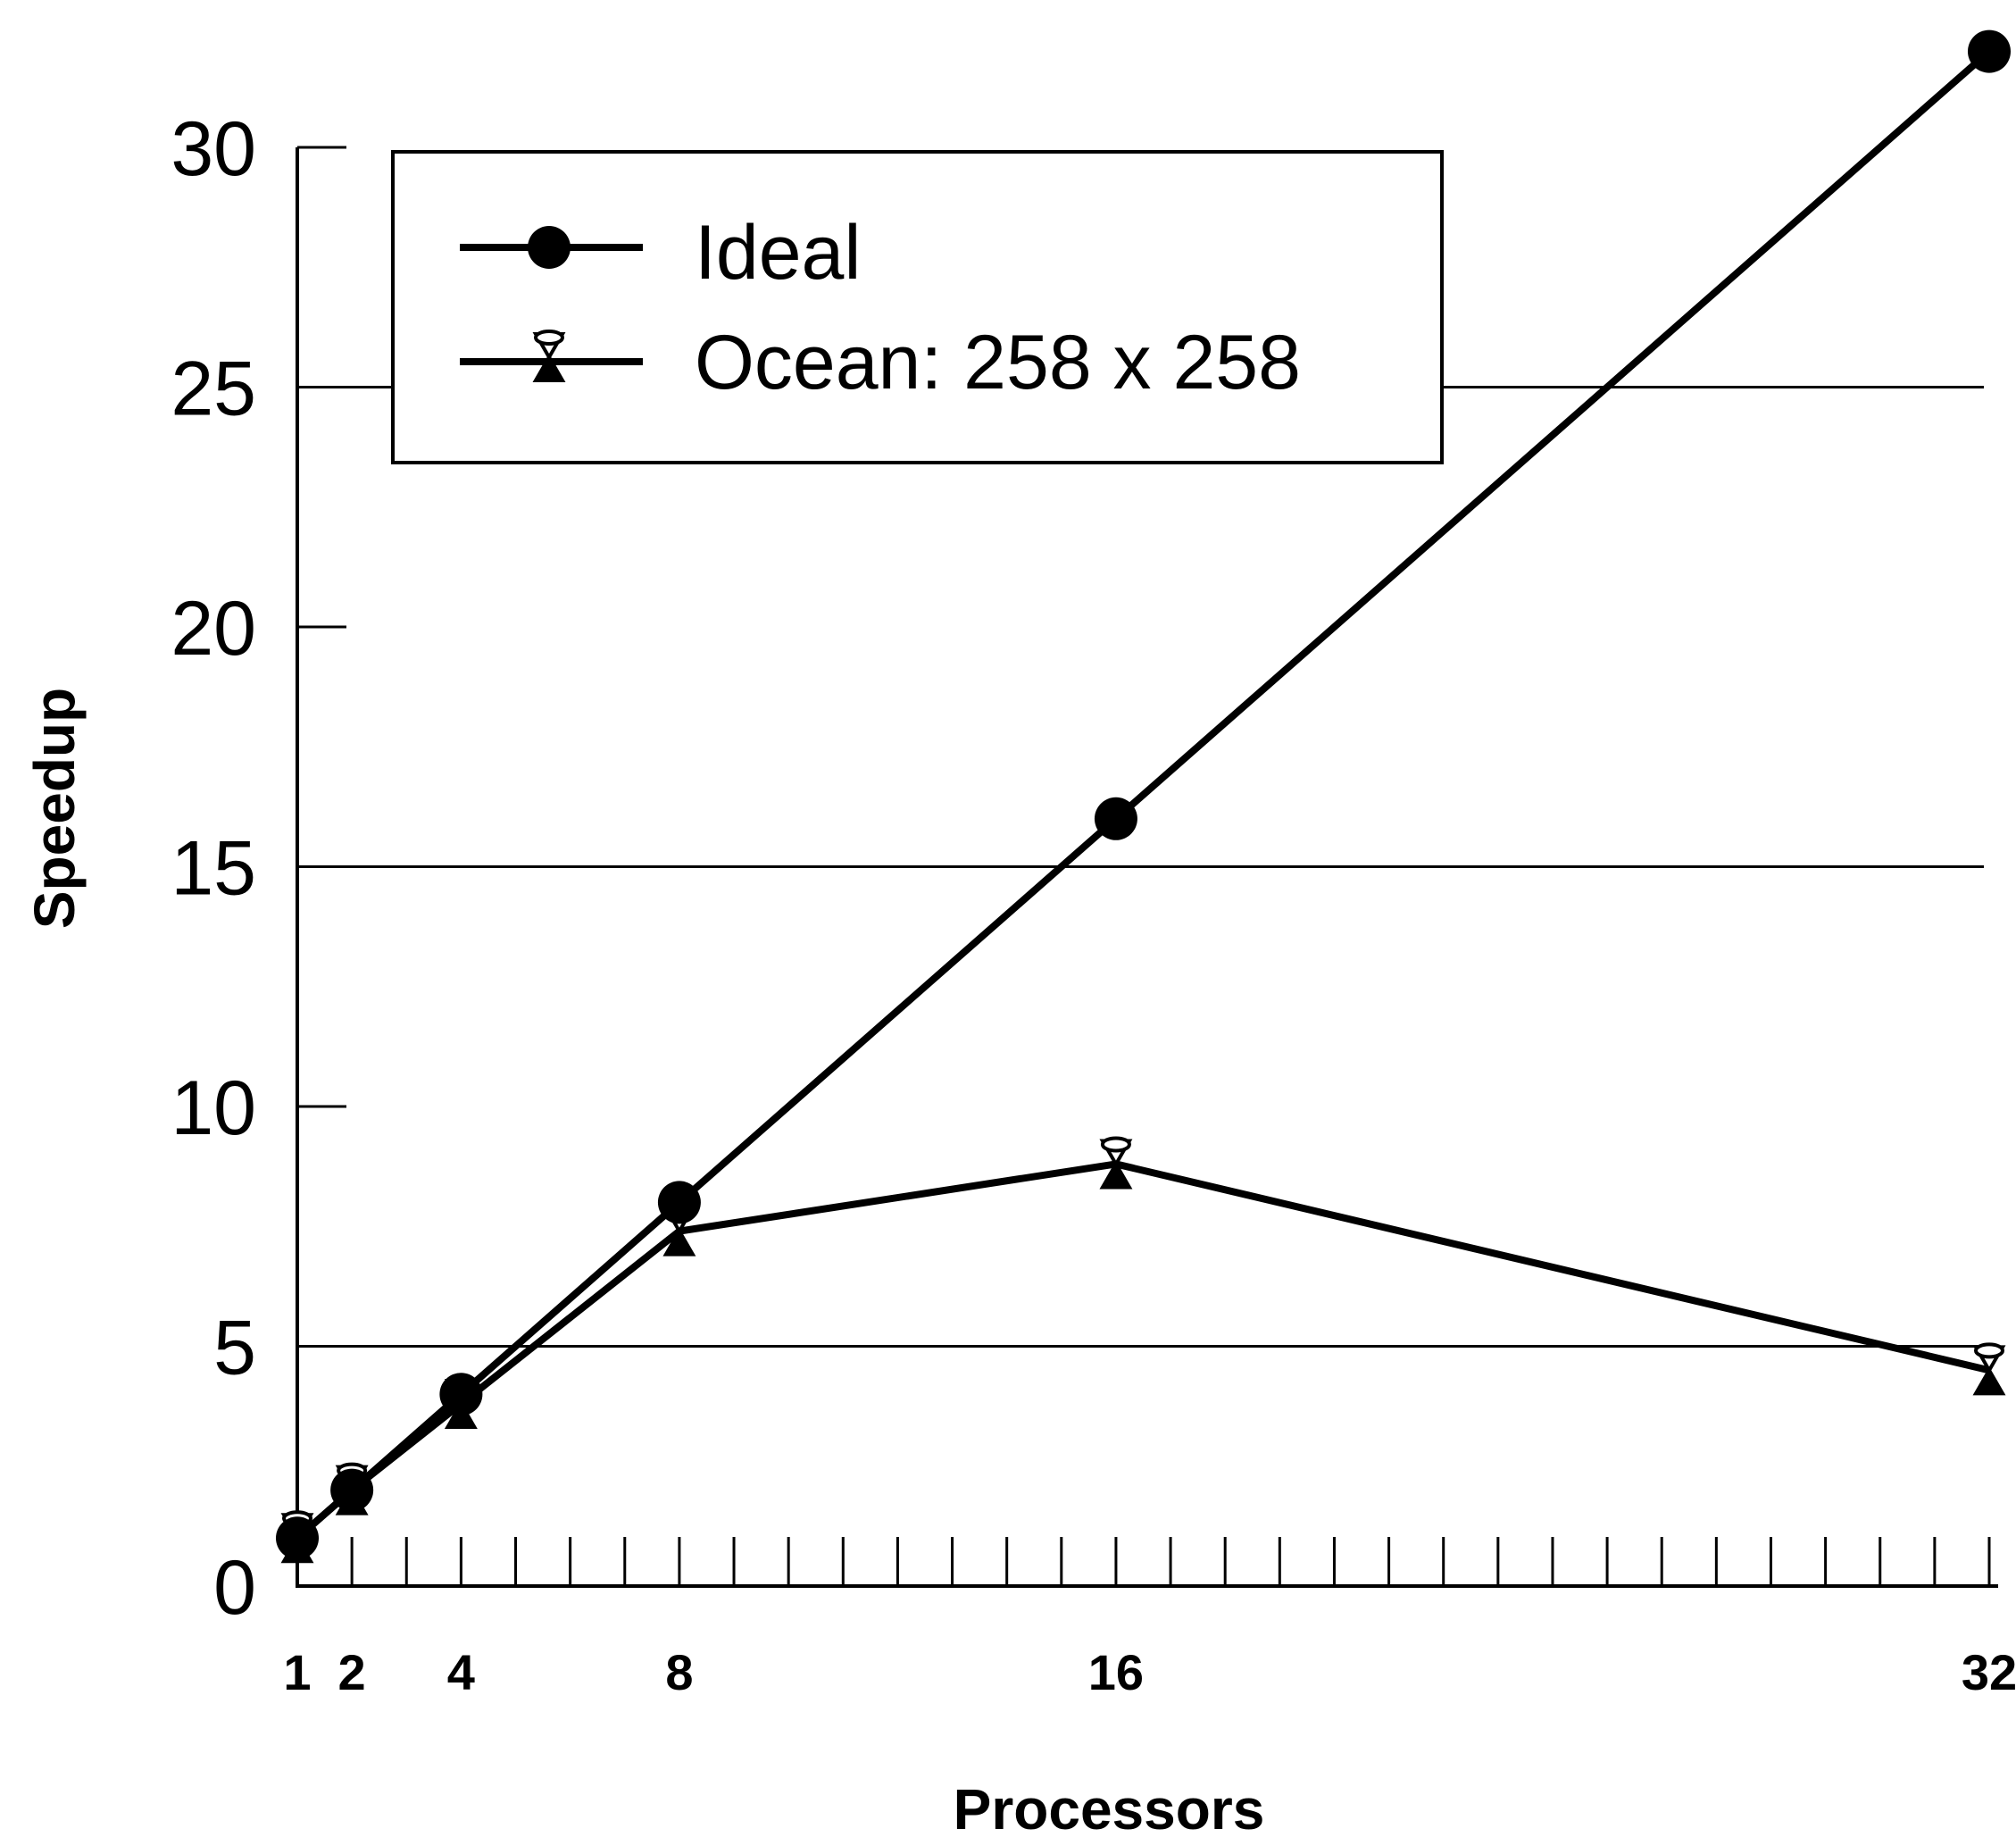  I want to click on y-tick-label-0: 0, so click(234, 1588).